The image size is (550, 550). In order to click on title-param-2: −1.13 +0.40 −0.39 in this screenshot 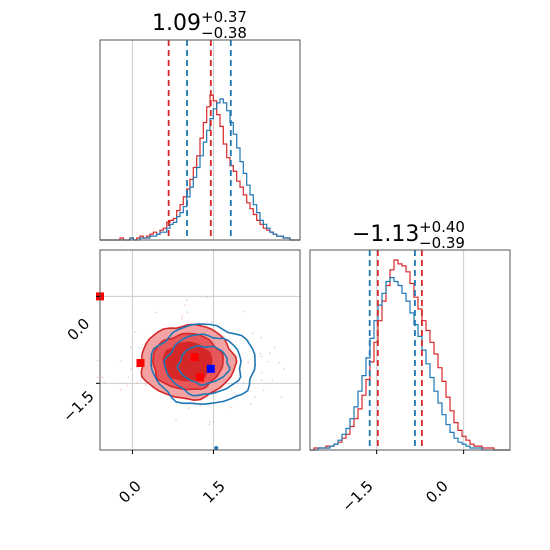, I will do `click(408, 235)`.